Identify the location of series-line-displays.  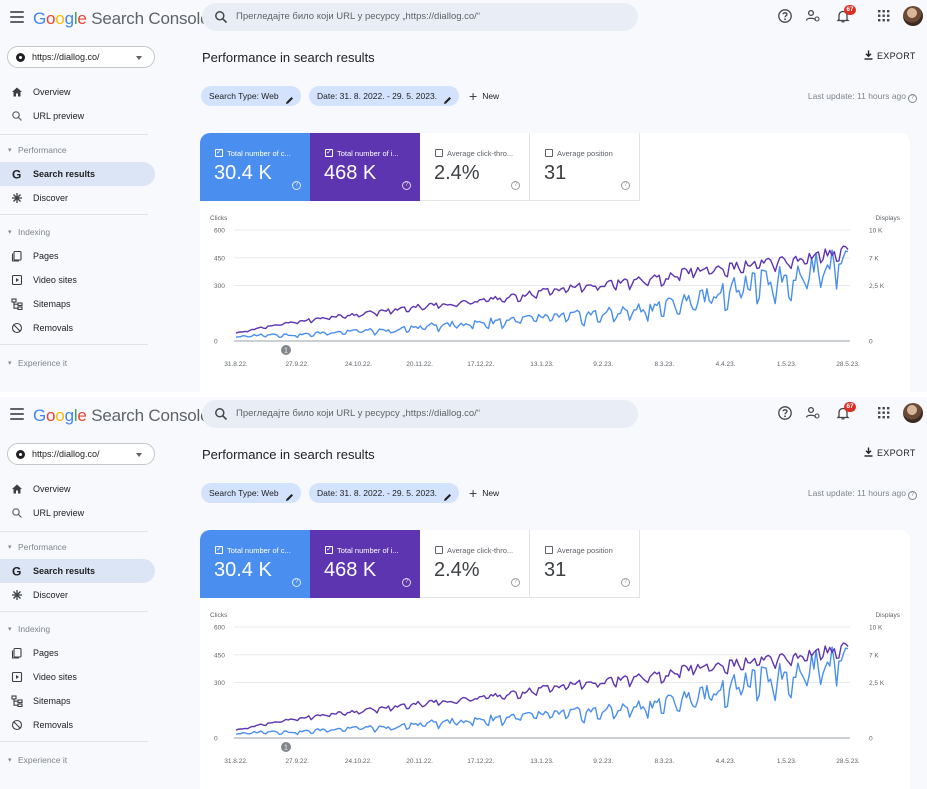
(542, 289).